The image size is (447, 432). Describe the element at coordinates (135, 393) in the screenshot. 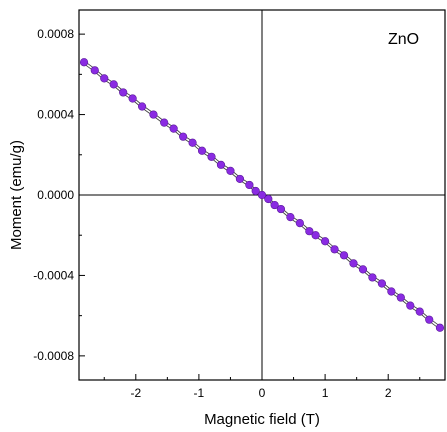

I see `x-tick-label: -2` at that location.